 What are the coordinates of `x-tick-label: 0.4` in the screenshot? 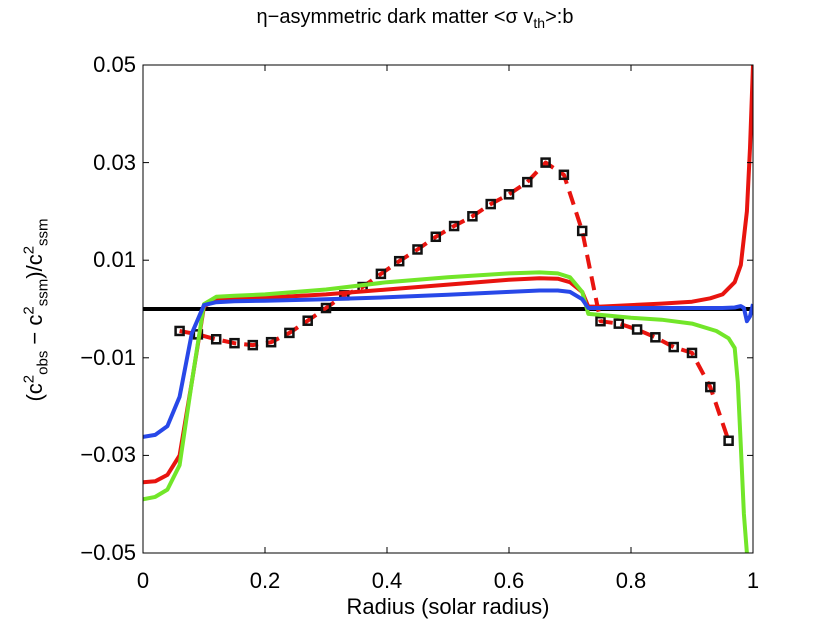 It's located at (387, 580).